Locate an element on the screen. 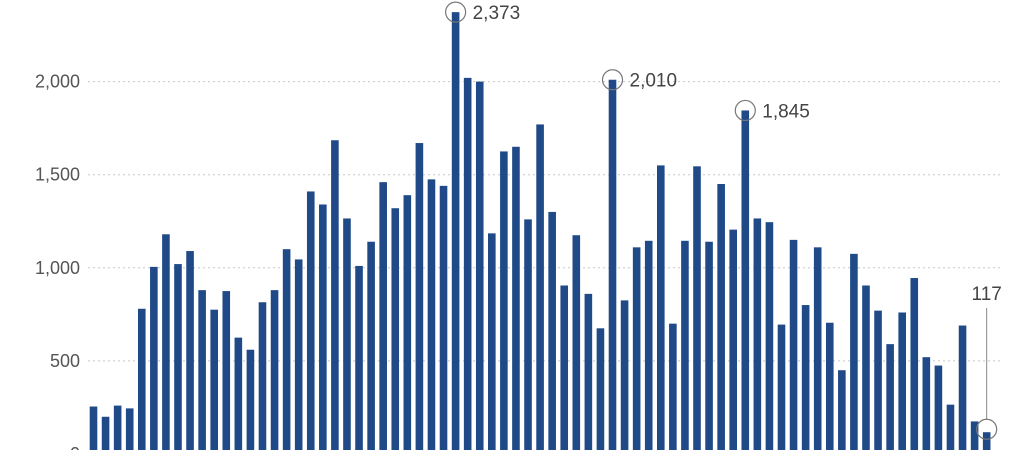  y-tick-label: 0 is located at coordinates (75, 447).